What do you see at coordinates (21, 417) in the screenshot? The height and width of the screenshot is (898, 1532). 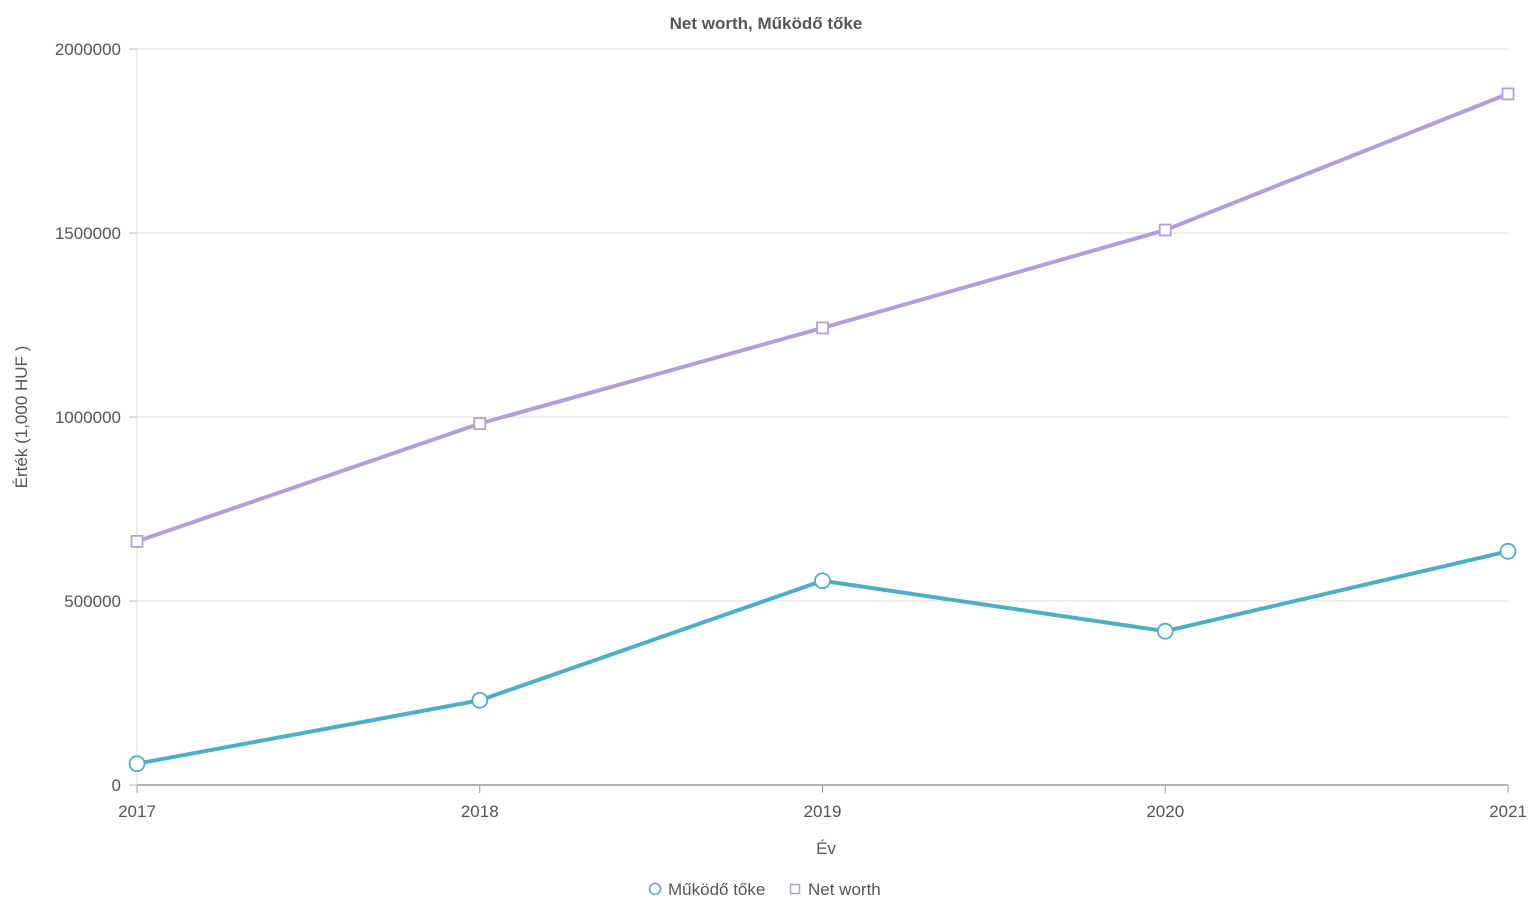 I see `y-axis-title: Érték (1,000 HUF )` at bounding box center [21, 417].